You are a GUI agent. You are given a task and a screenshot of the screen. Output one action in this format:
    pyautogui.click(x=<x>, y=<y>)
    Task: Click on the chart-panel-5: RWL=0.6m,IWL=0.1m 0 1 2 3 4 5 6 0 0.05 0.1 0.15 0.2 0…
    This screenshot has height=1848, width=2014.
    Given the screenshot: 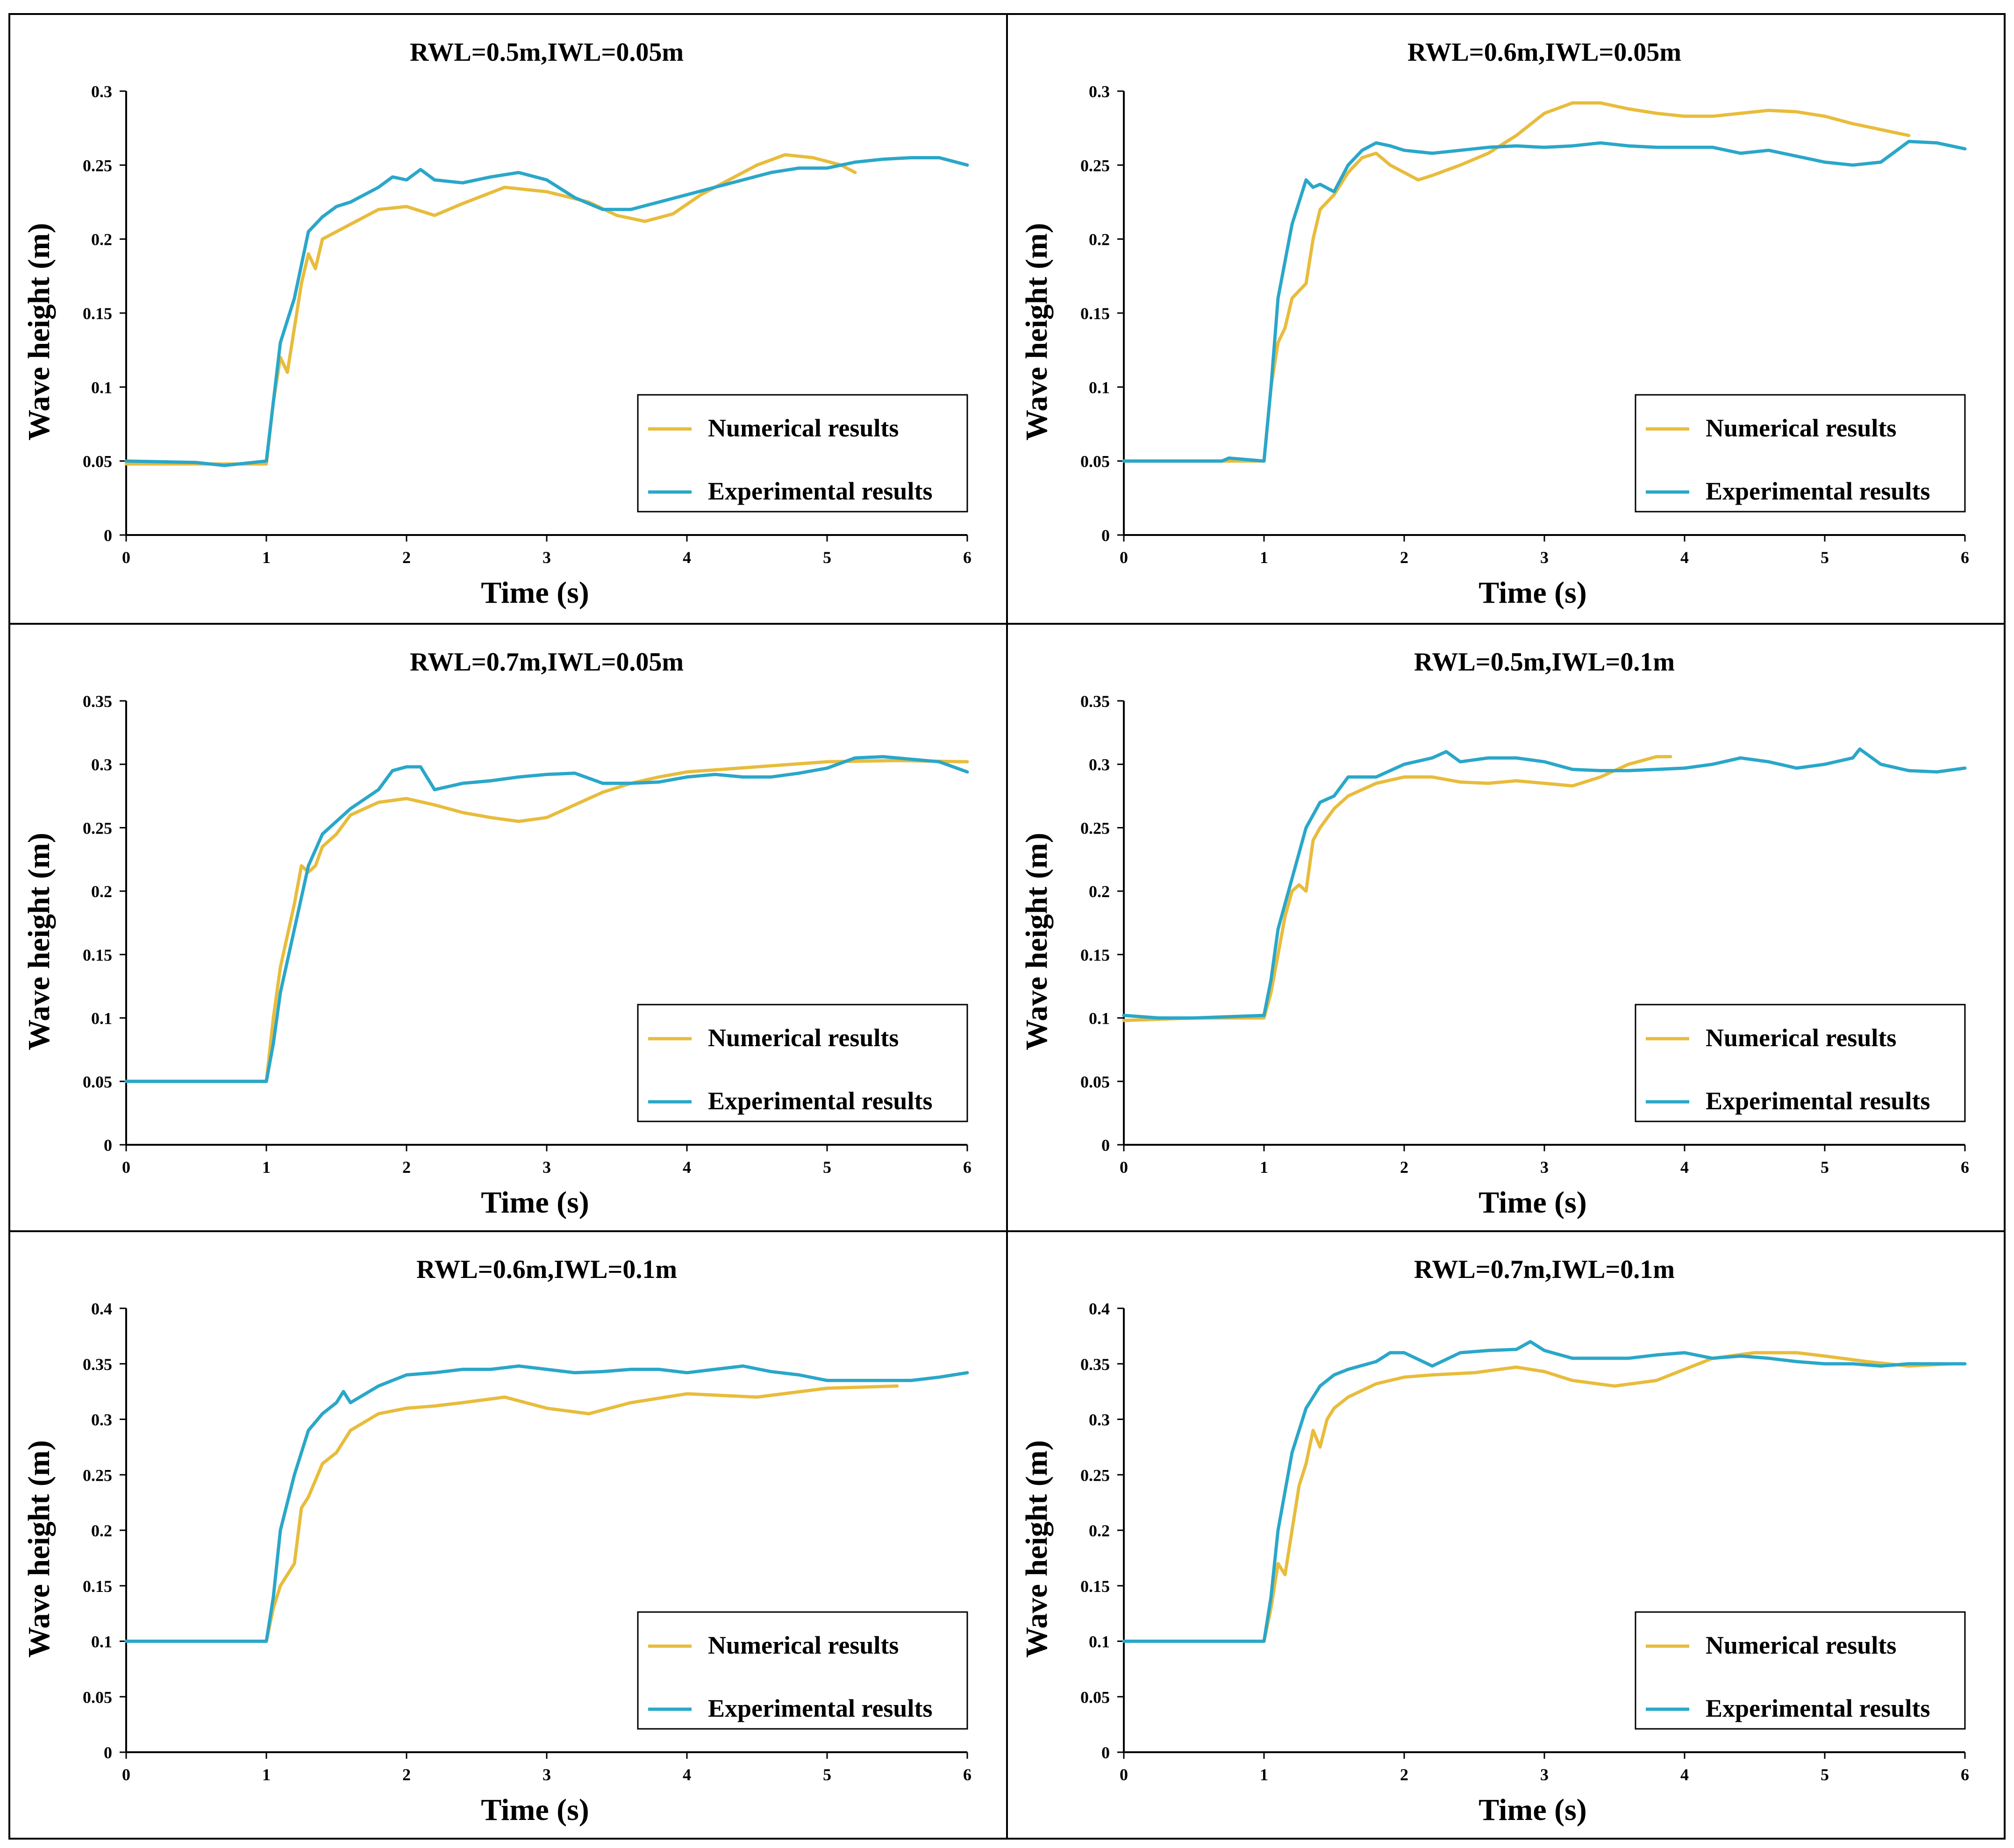 What is the action you would take?
    pyautogui.click(x=496, y=1541)
    